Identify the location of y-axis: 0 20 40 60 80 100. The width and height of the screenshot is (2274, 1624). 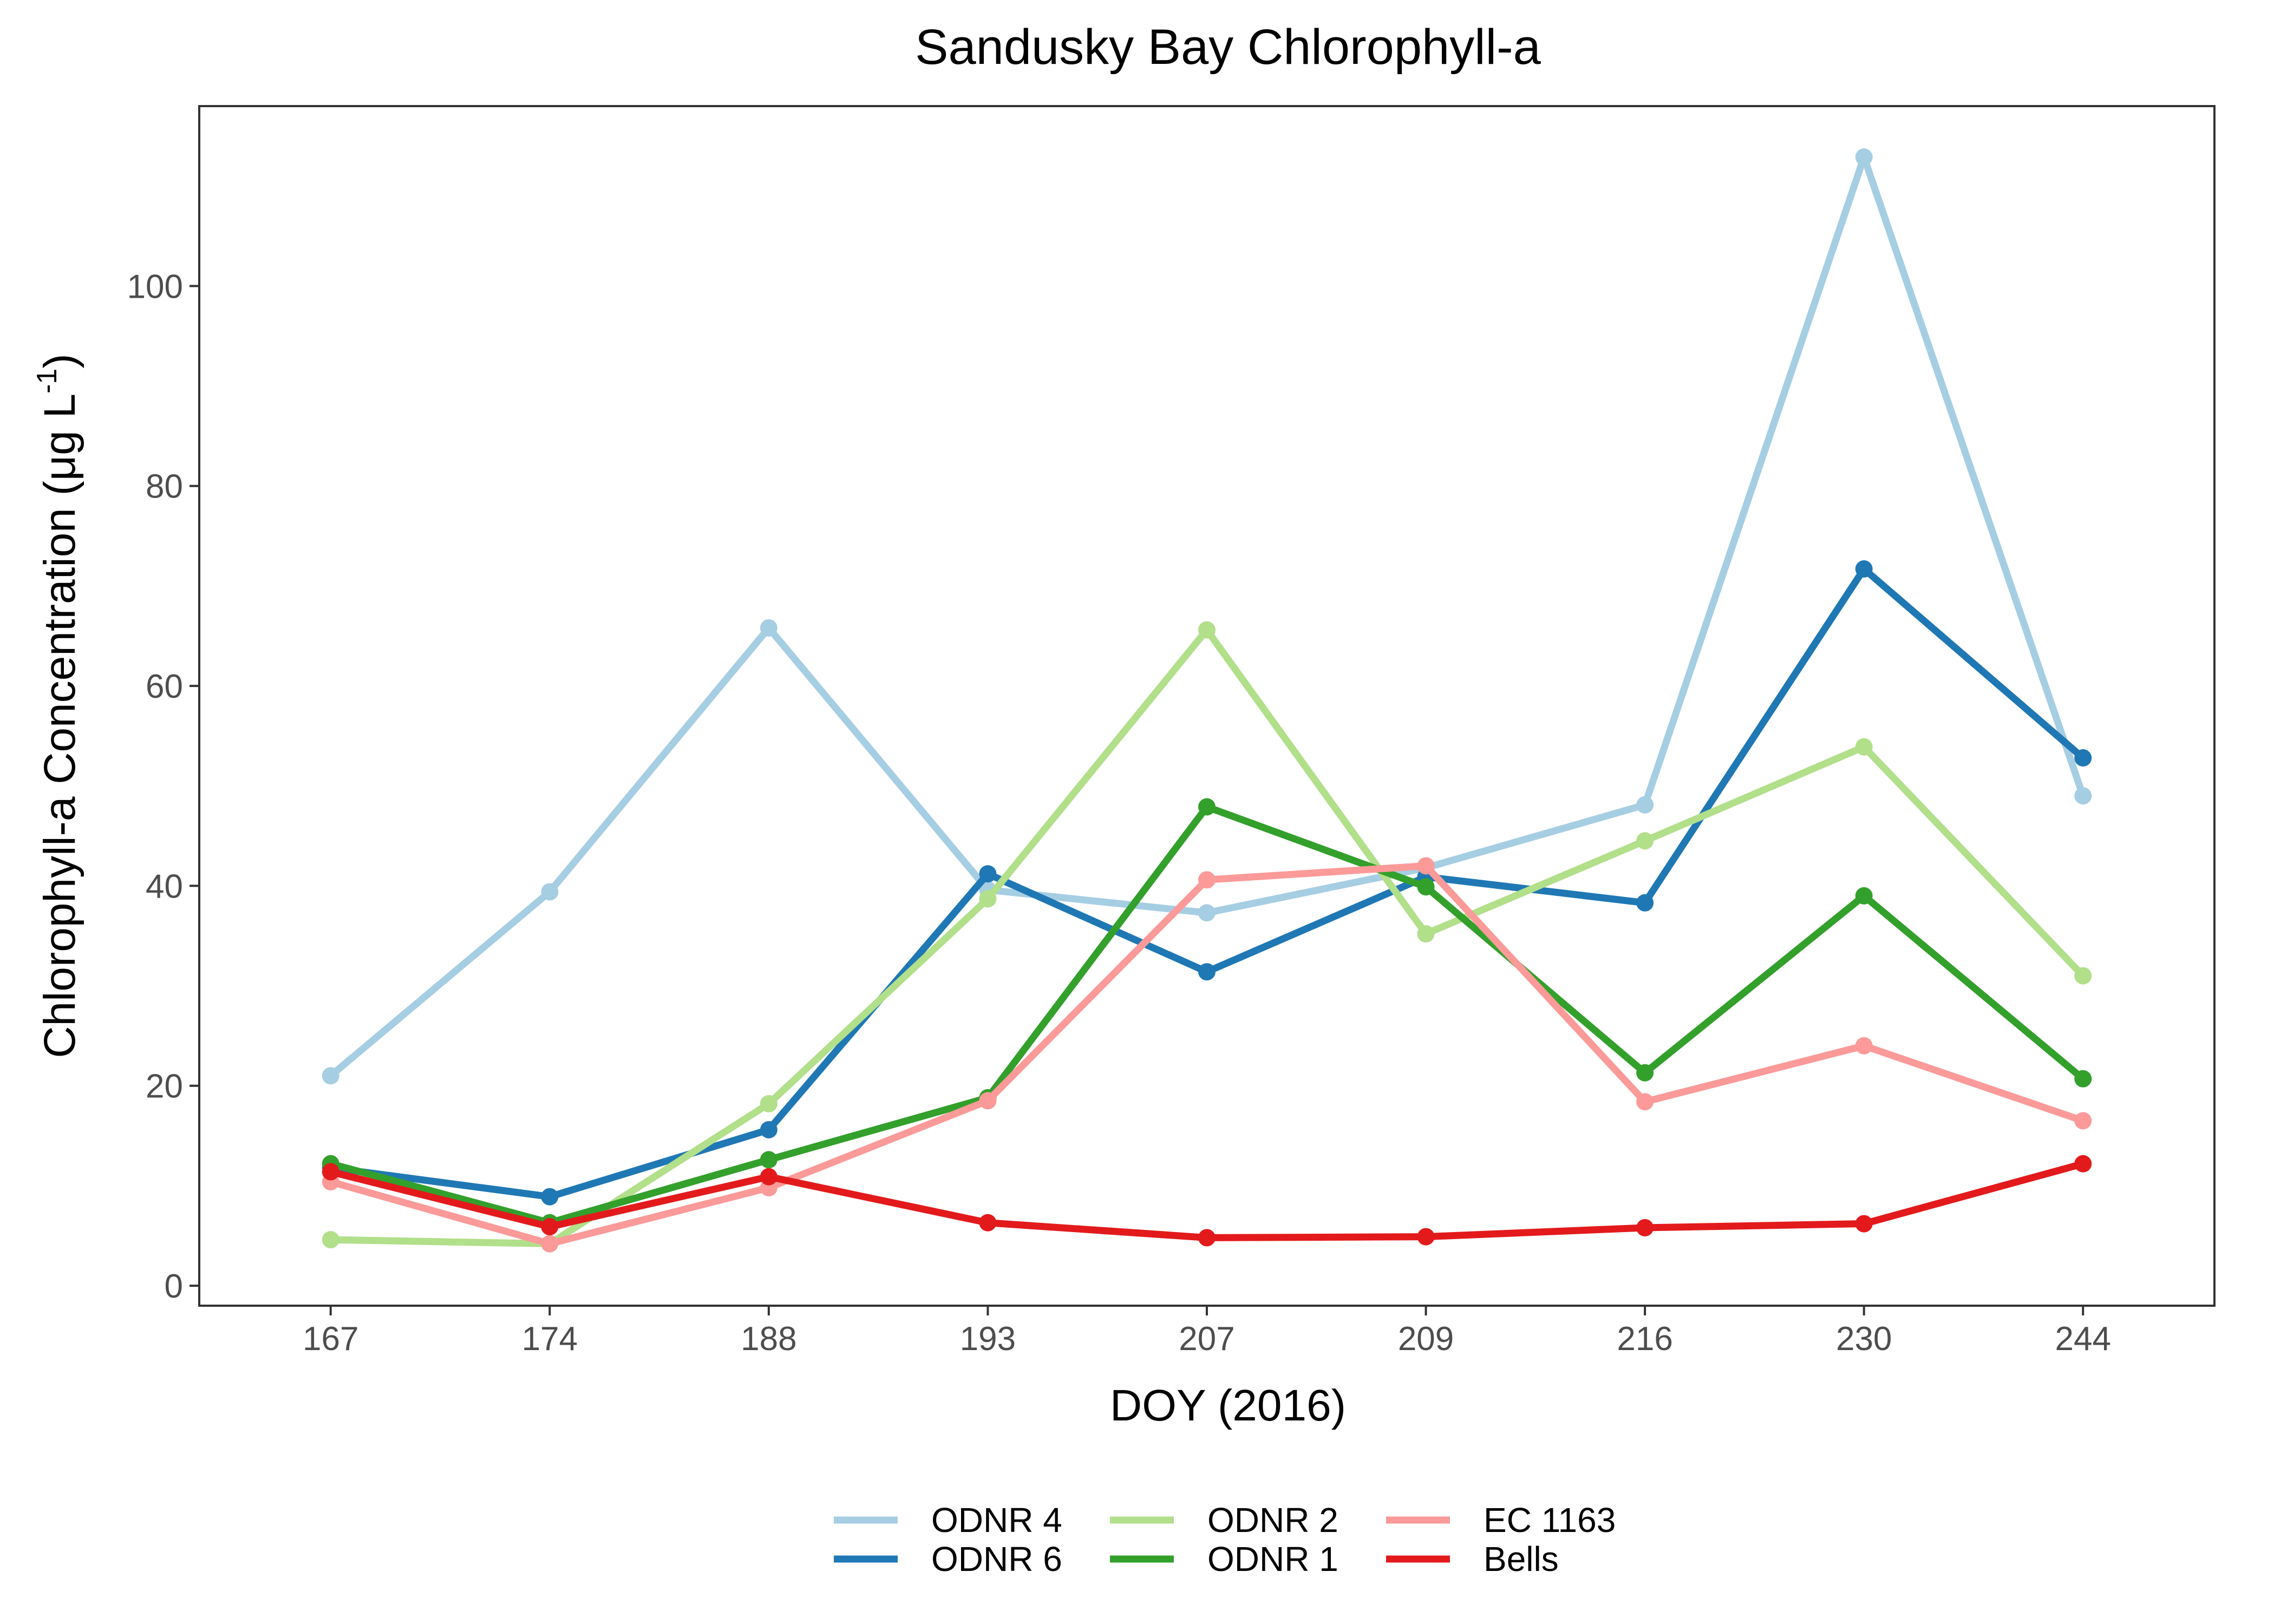
(163, 787).